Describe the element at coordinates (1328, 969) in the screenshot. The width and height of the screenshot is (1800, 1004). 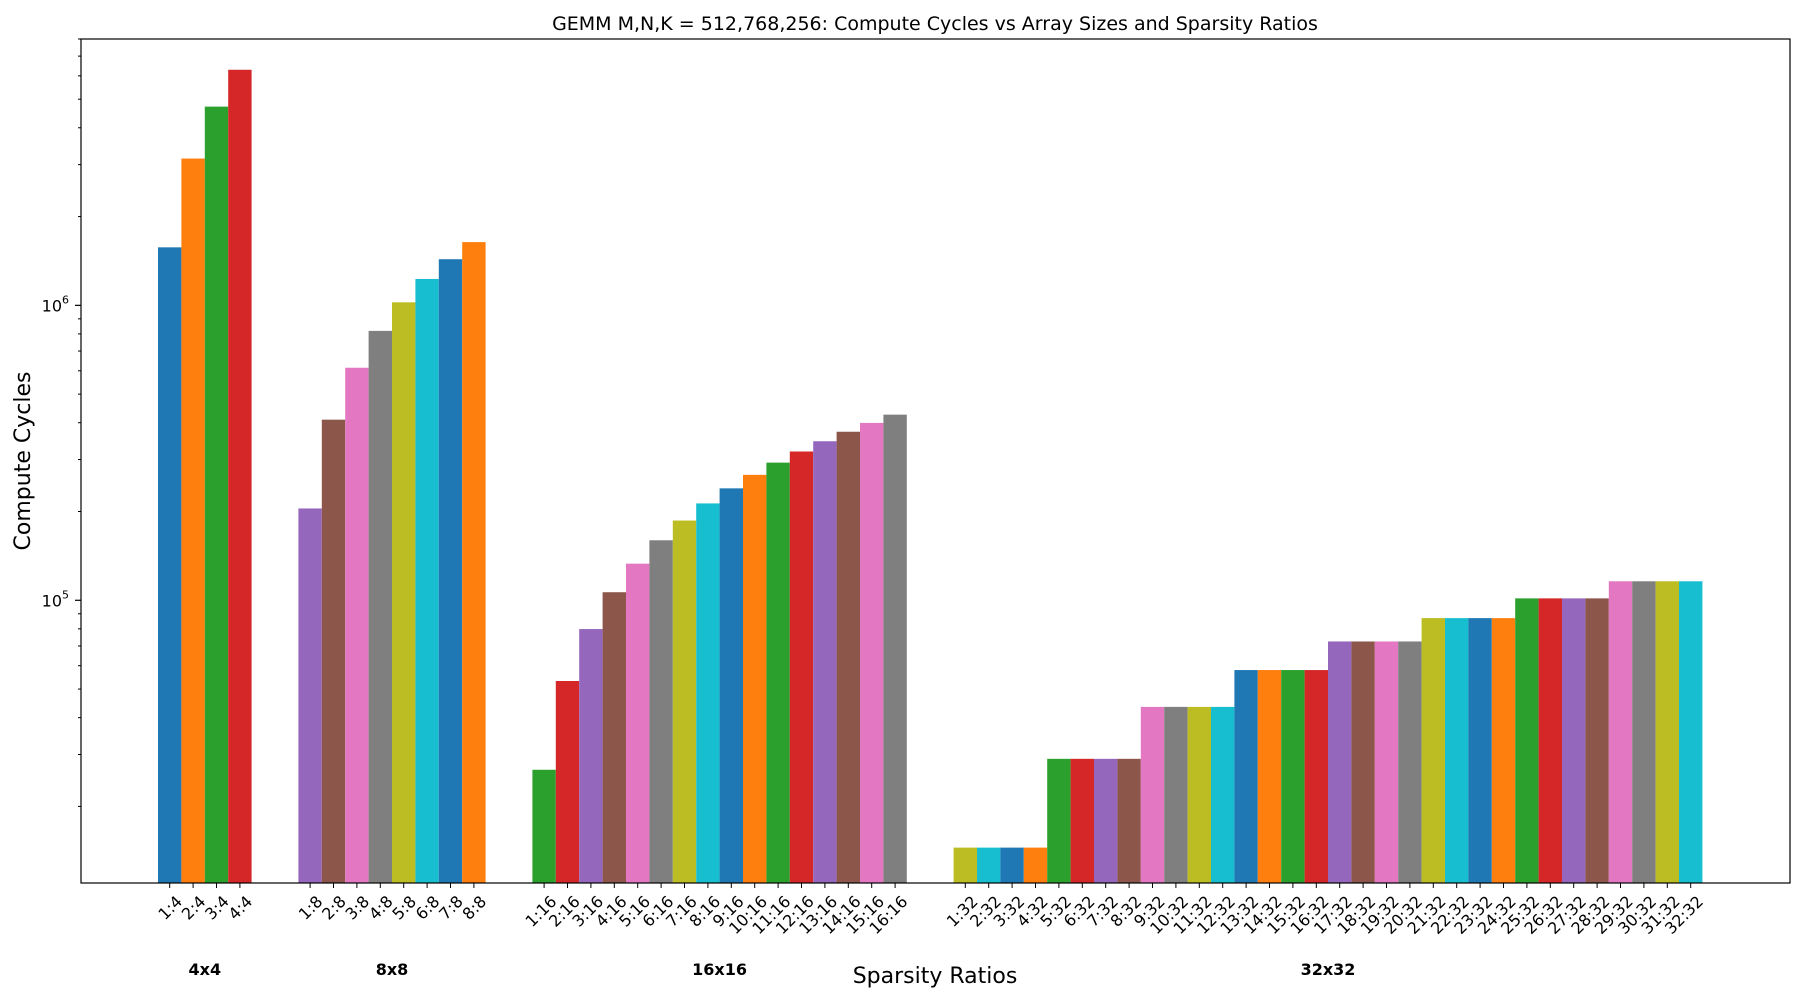
I see `group-label: 32x32` at that location.